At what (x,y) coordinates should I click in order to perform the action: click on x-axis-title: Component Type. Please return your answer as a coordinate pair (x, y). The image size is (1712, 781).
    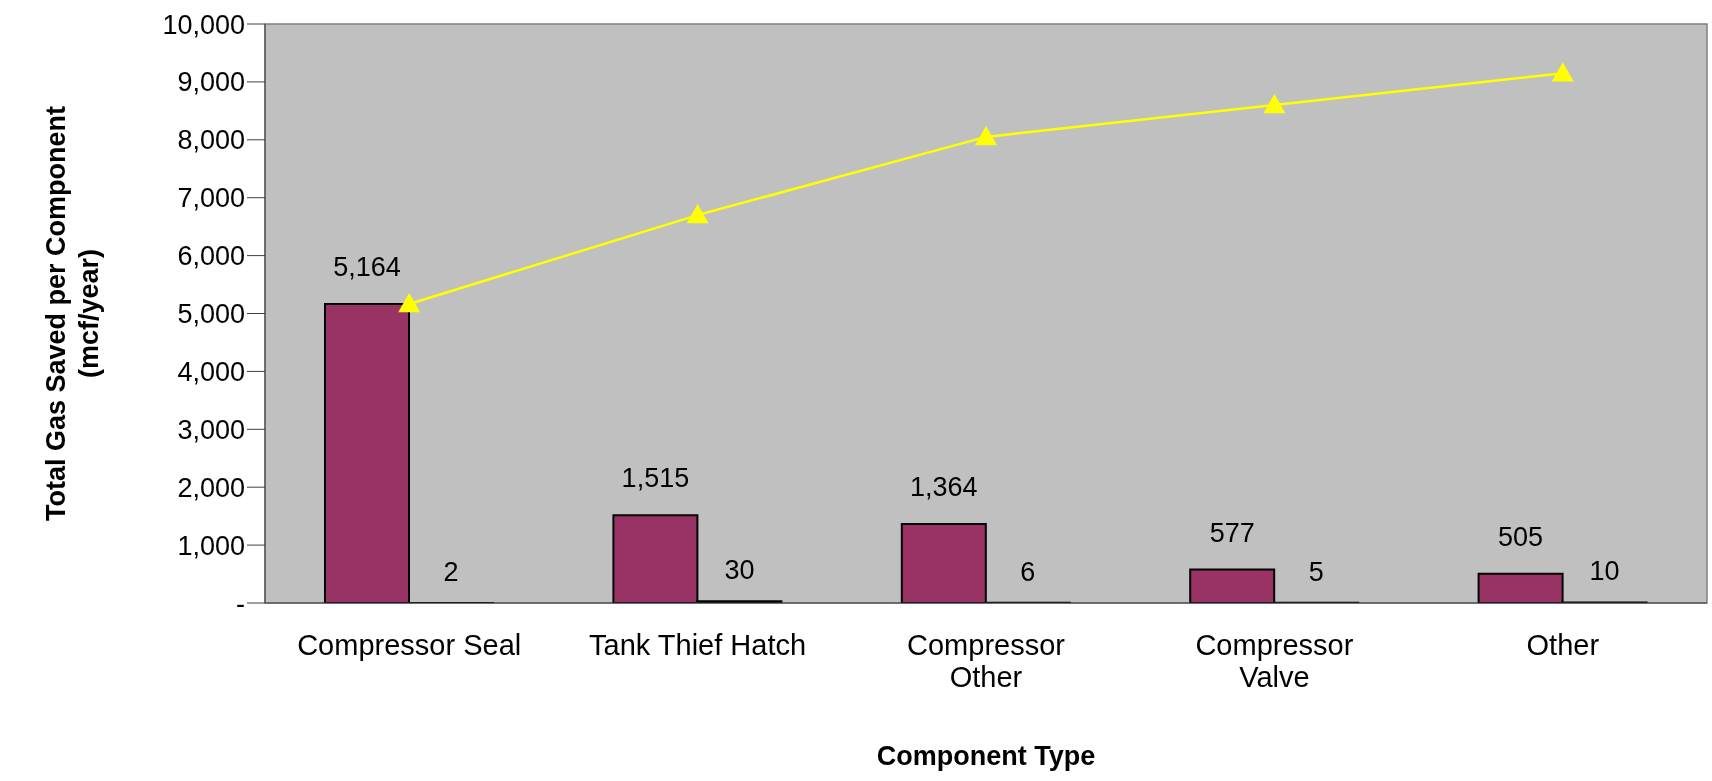
    Looking at the image, I should click on (986, 756).